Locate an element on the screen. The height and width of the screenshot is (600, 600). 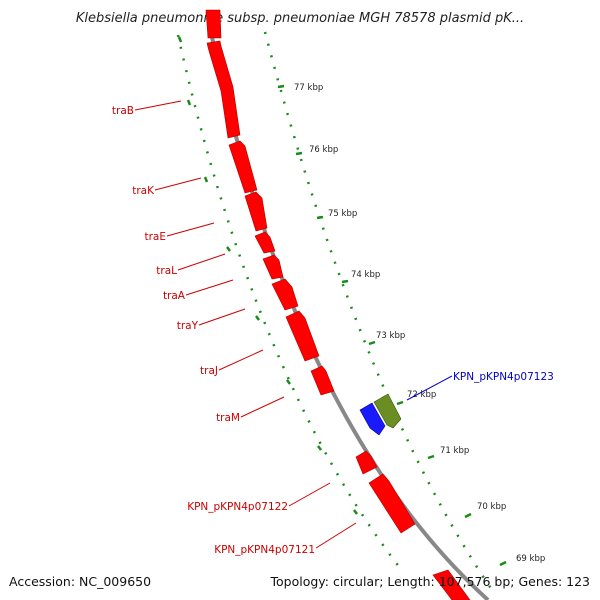
tick-label-71kbp: 71 kbp is located at coordinates (454, 451).